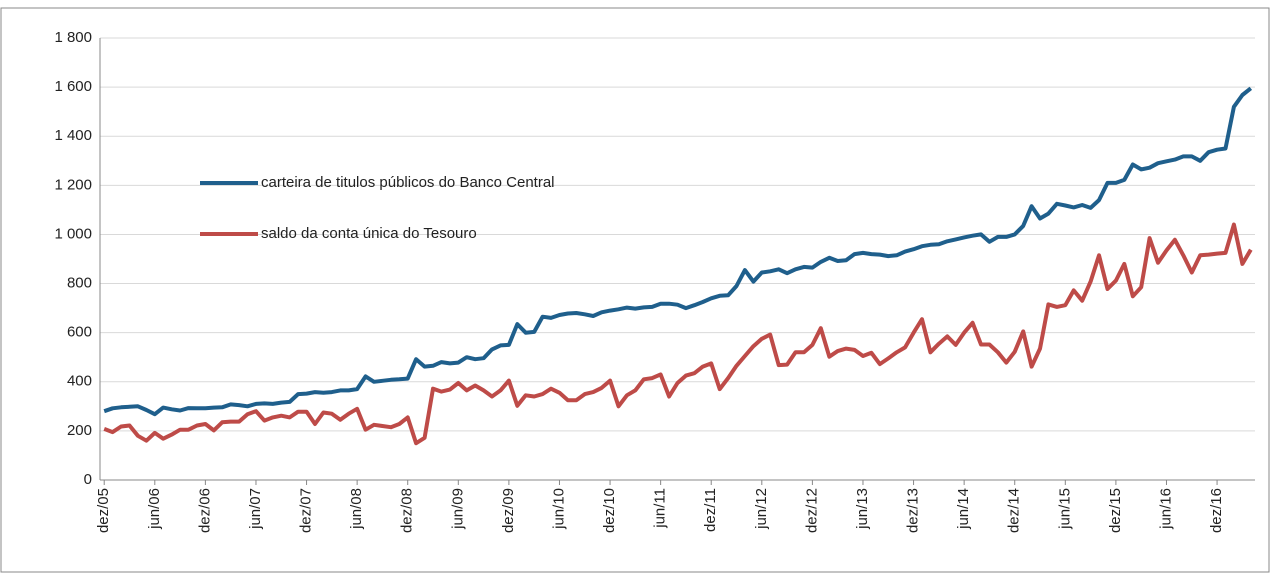 This screenshot has width=1271, height=573. I want to click on x-tick-label: dez/06, so click(204, 510).